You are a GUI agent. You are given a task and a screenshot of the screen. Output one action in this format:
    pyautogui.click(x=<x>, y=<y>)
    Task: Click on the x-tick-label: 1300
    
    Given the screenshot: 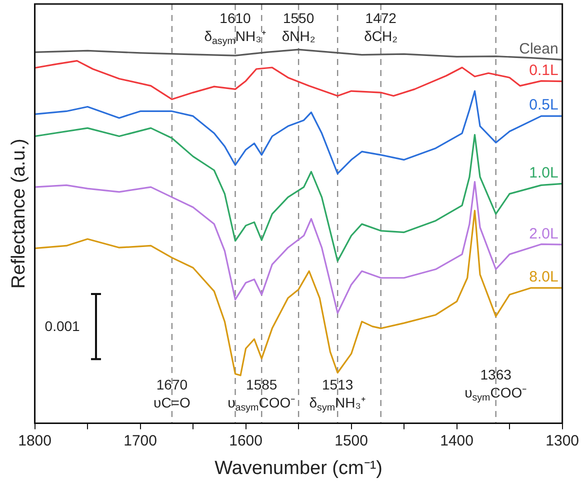 What is the action you would take?
    pyautogui.click(x=563, y=441)
    